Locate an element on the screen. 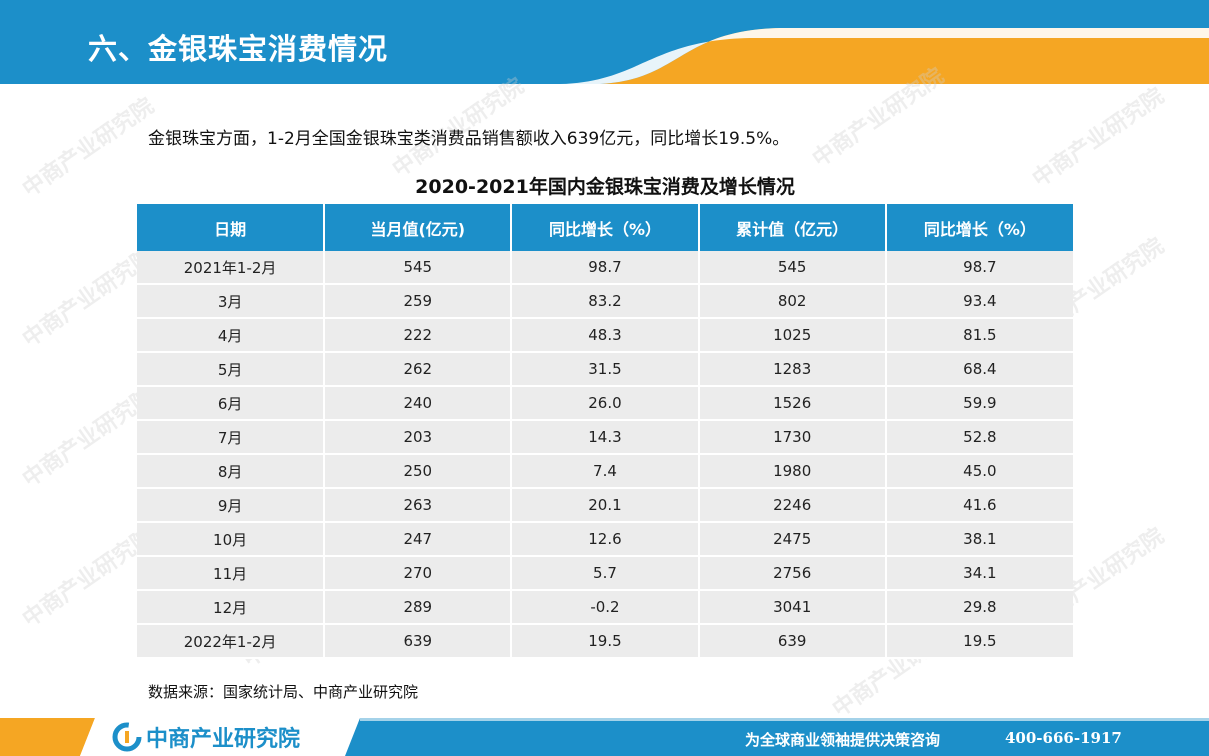 The image size is (1209, 756). cell-monthly-value: 289 is located at coordinates (418, 607).